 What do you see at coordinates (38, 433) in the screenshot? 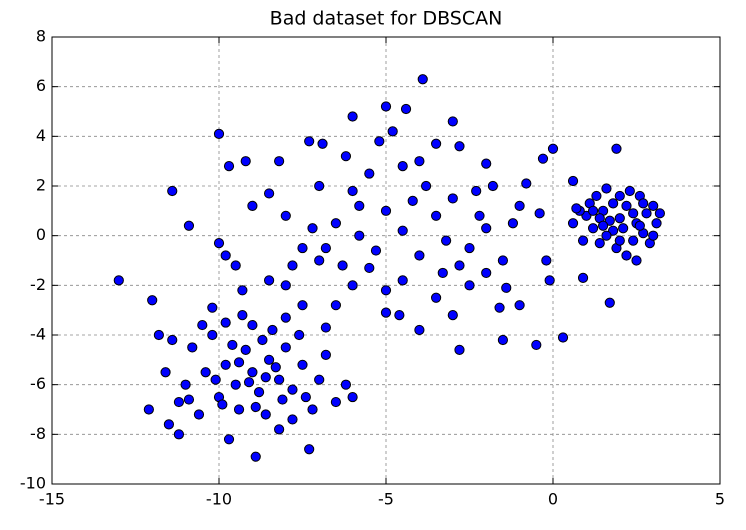
I see `y-tick-label: -8` at bounding box center [38, 433].